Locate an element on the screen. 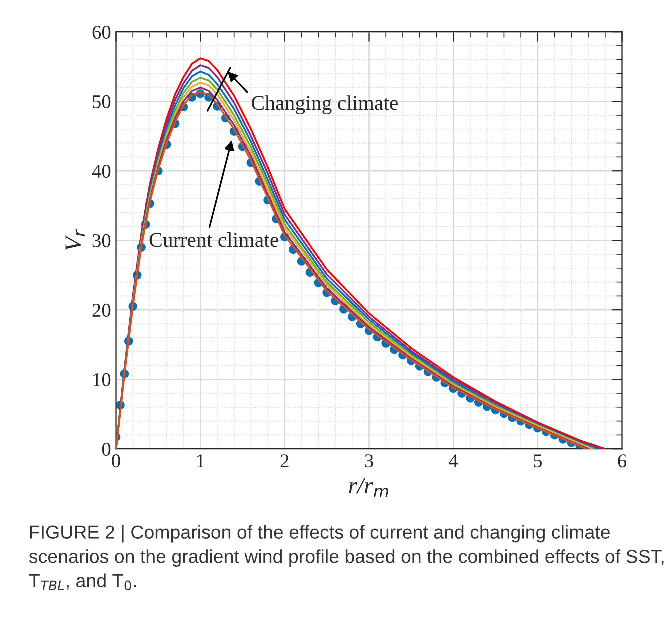 This screenshot has width=672, height=629. x-tick-label: 2 is located at coordinates (284, 461).